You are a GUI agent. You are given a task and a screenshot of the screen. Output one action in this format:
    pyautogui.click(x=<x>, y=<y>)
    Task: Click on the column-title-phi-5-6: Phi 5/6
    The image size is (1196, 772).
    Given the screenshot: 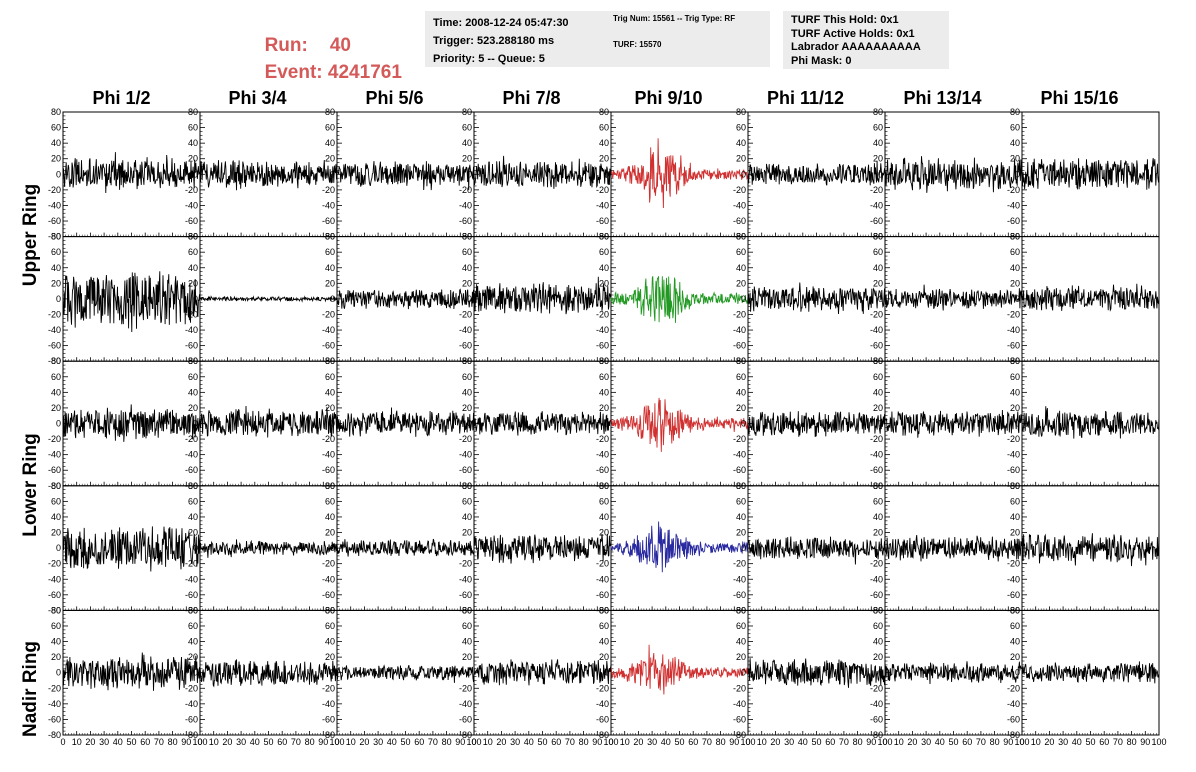 What is the action you would take?
    pyautogui.click(x=394, y=98)
    